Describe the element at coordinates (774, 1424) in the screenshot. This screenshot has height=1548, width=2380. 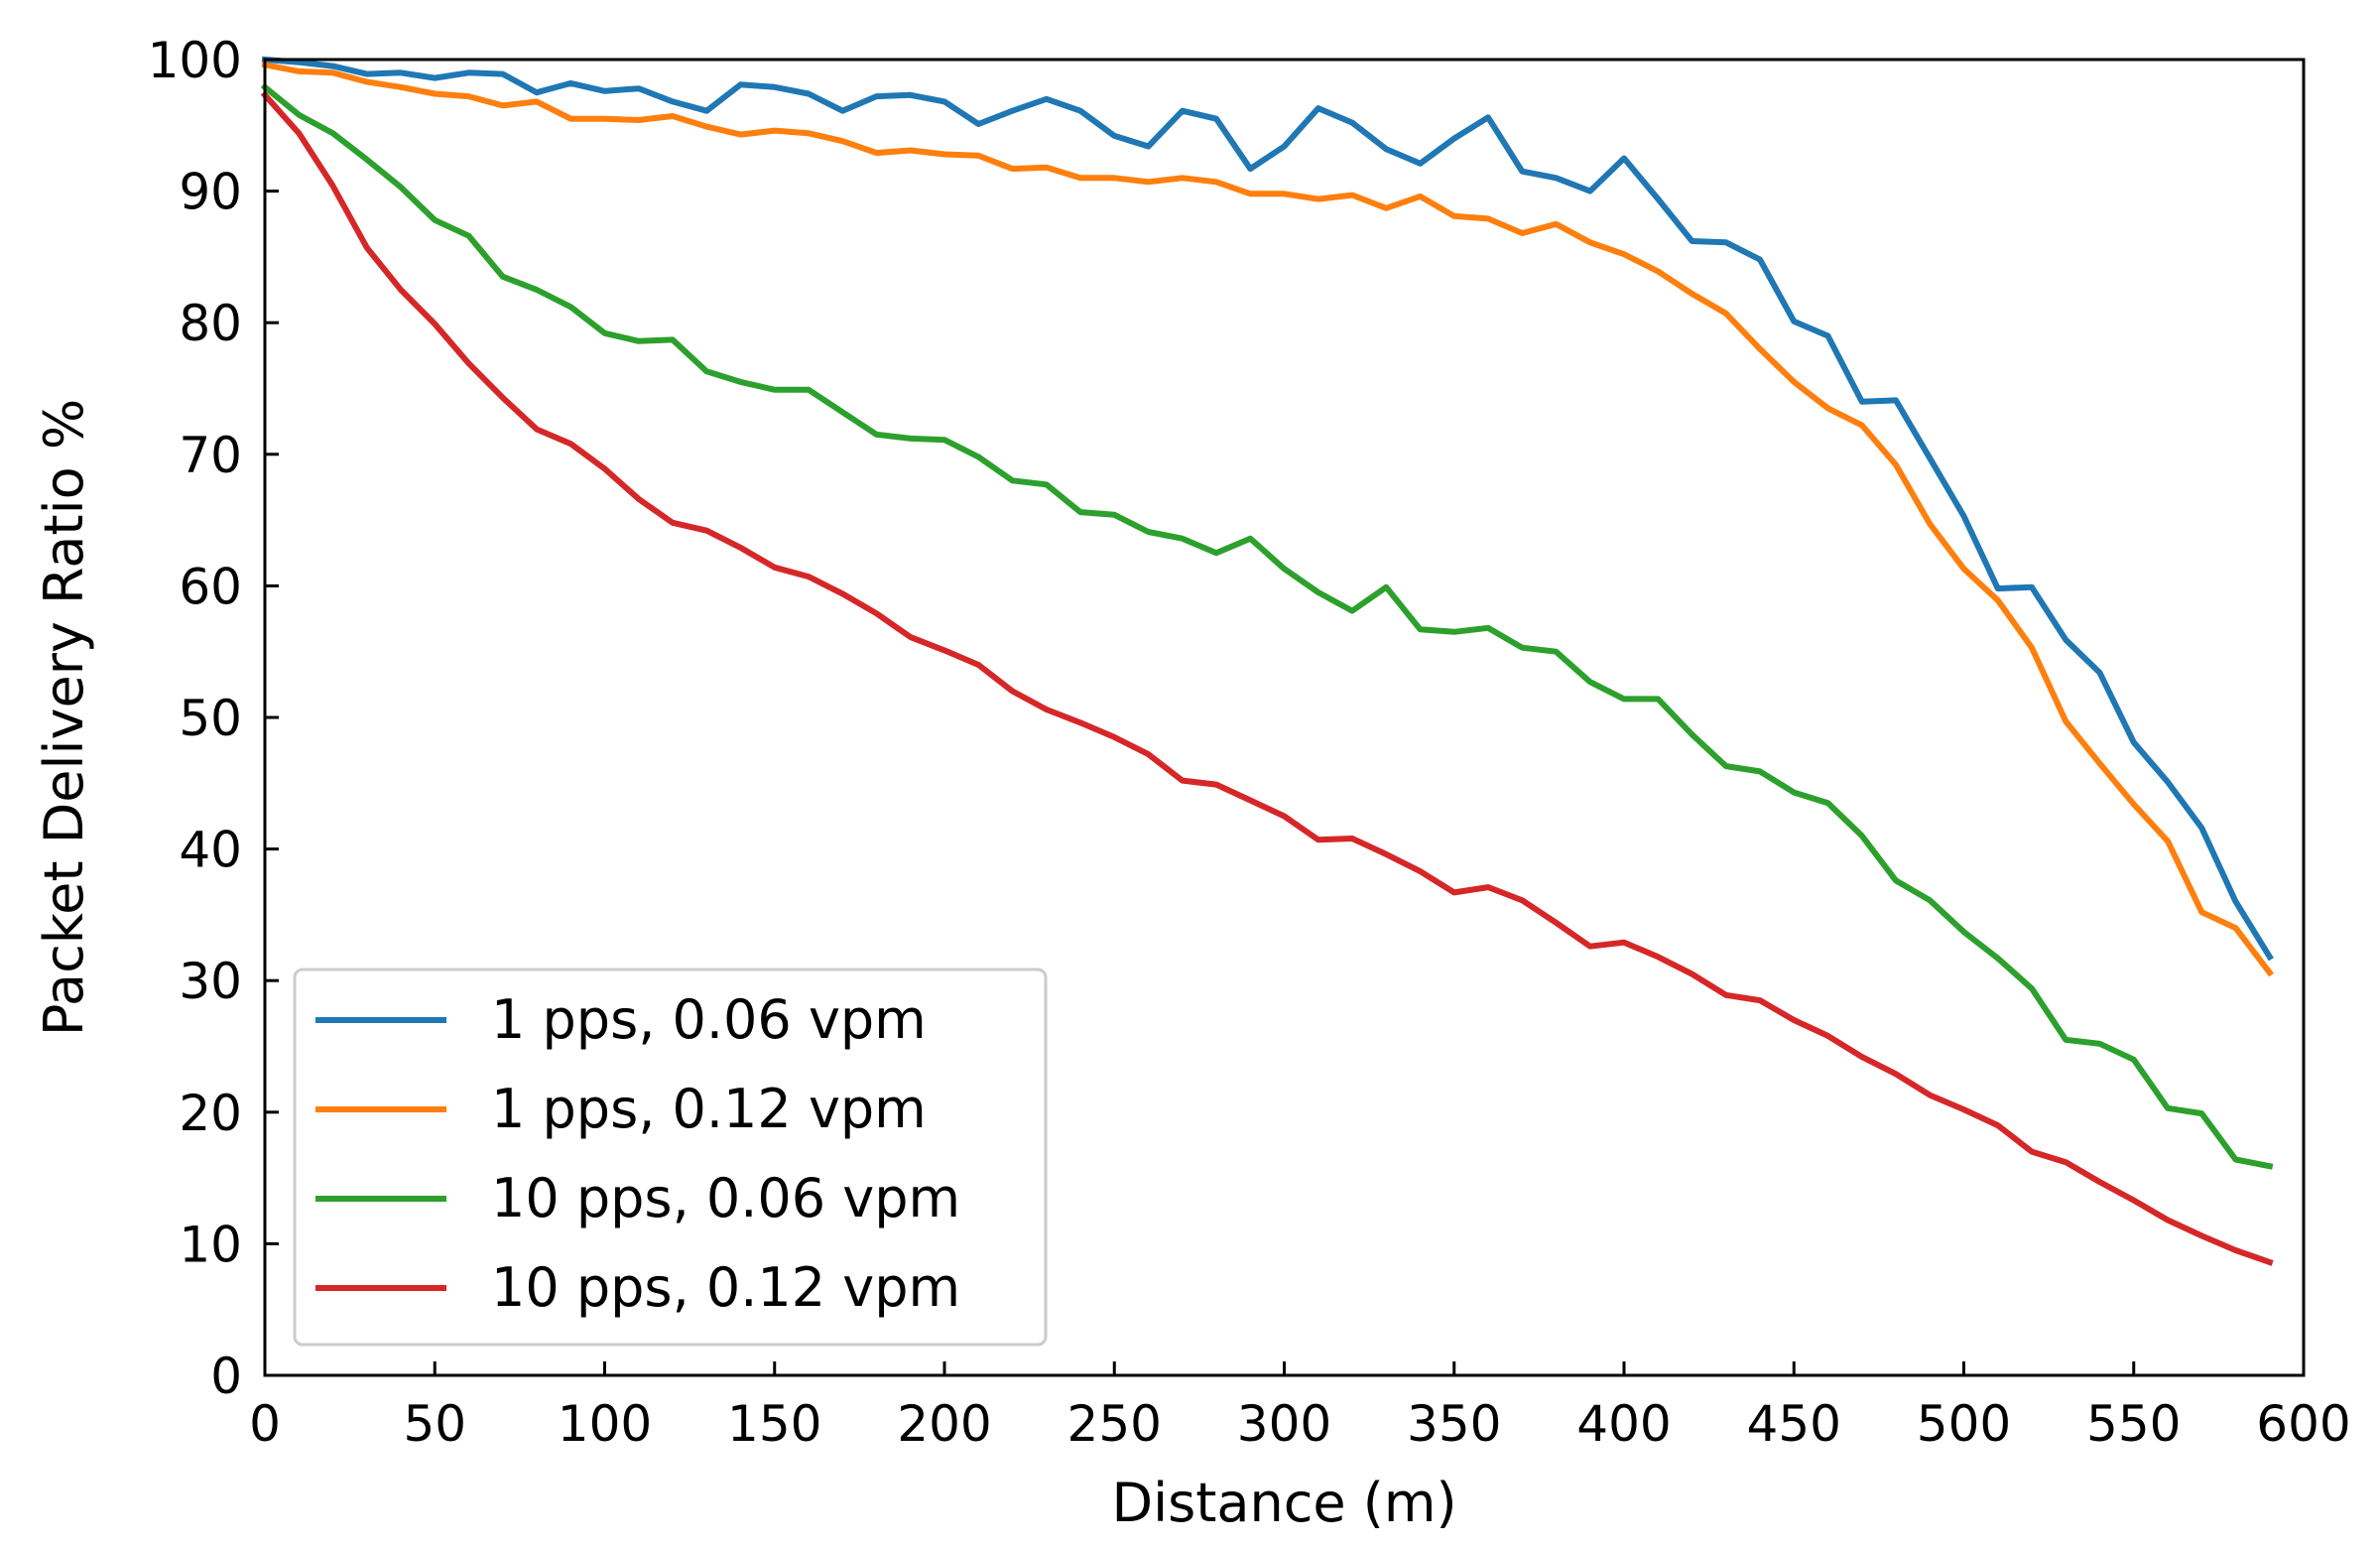
I see `x-tick-label: 150` at that location.